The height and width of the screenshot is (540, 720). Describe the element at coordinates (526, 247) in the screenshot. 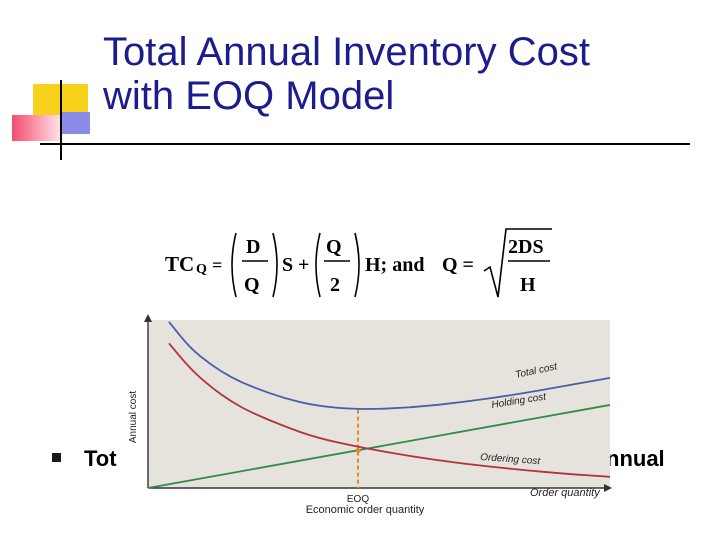

I see `formula-2ds: 2DS` at that location.